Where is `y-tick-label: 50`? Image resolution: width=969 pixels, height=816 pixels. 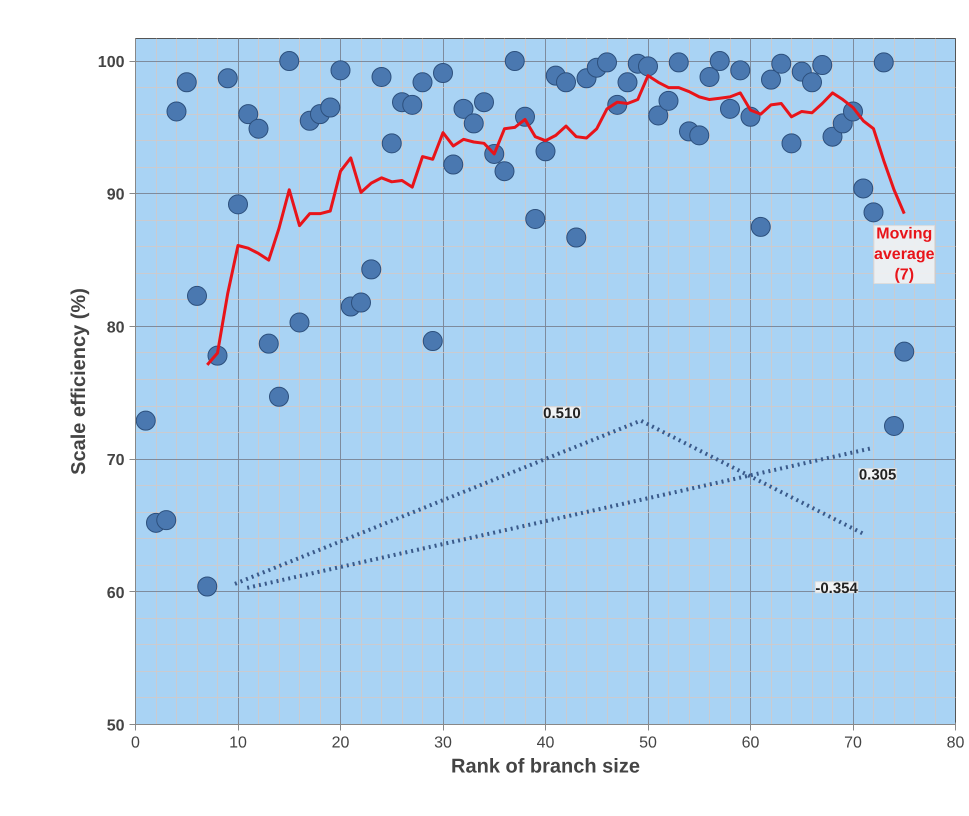 y-tick-label: 50 is located at coordinates (115, 726).